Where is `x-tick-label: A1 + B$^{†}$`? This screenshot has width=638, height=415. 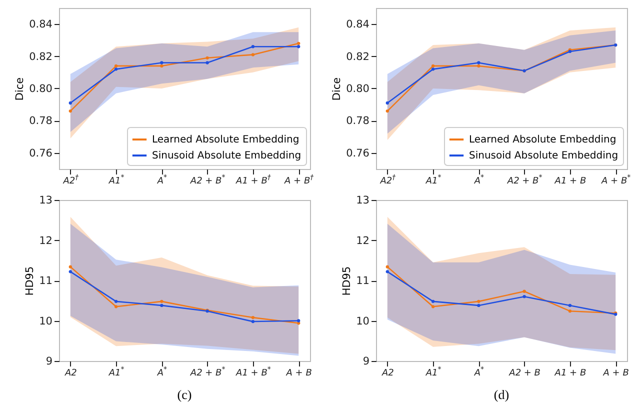
x-tick-label: A1 + B$^{†}$ is located at coordinates (253, 180).